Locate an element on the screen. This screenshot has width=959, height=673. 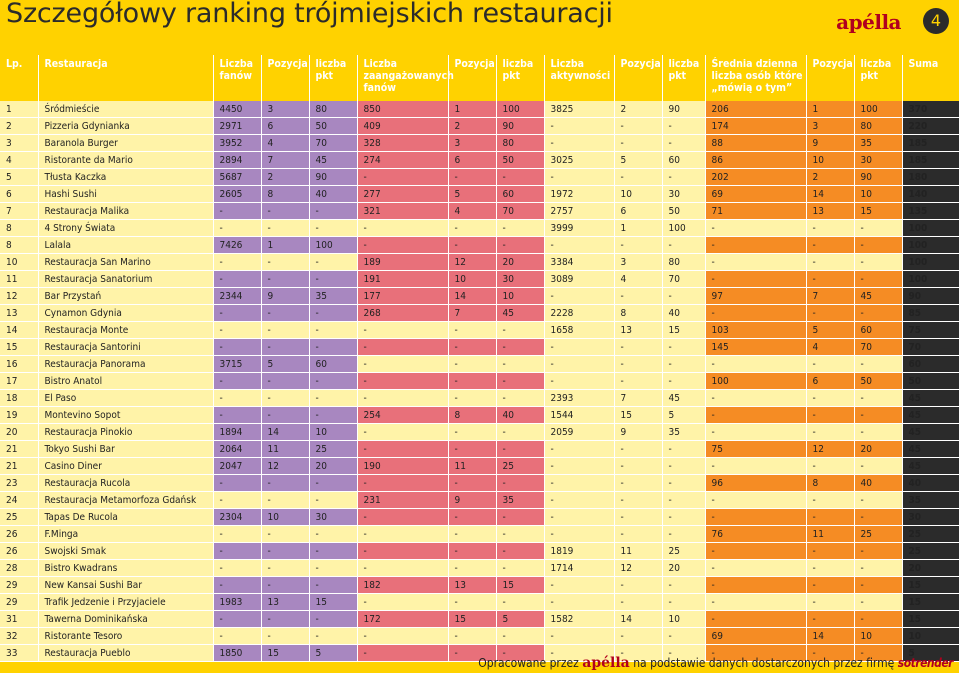
table-cell: Cynamon Gdynia is located at coordinates (125, 313).